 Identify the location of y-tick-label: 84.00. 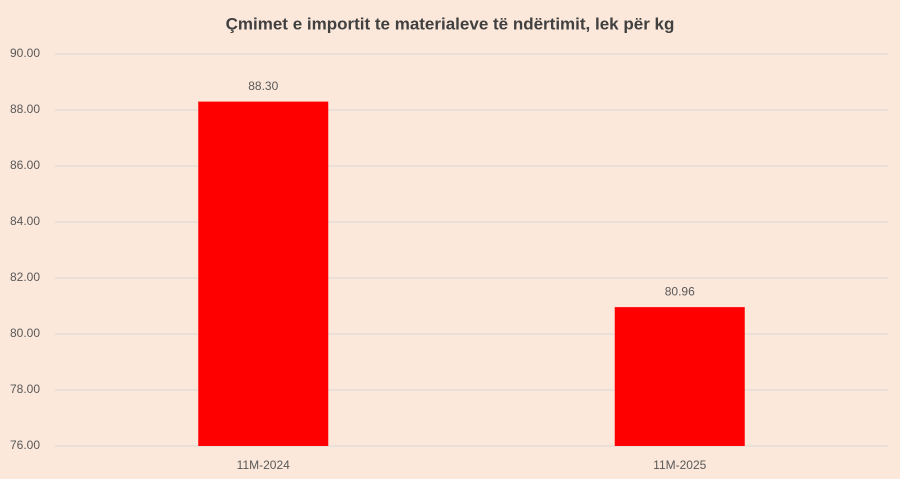
(25, 221).